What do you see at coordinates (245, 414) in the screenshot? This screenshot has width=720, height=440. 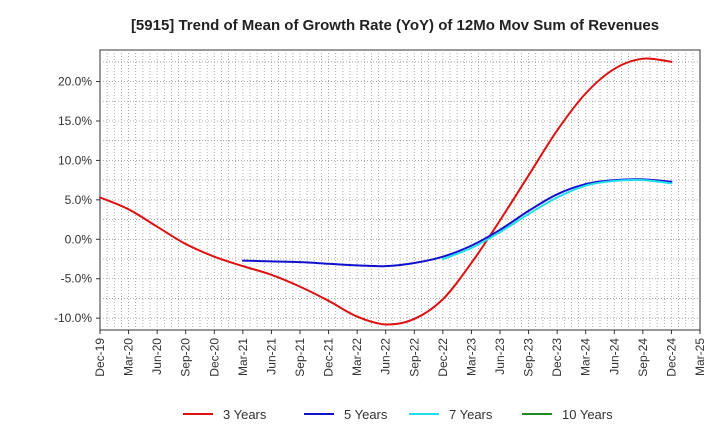 I see `legend-label-3-years: 3 Years` at bounding box center [245, 414].